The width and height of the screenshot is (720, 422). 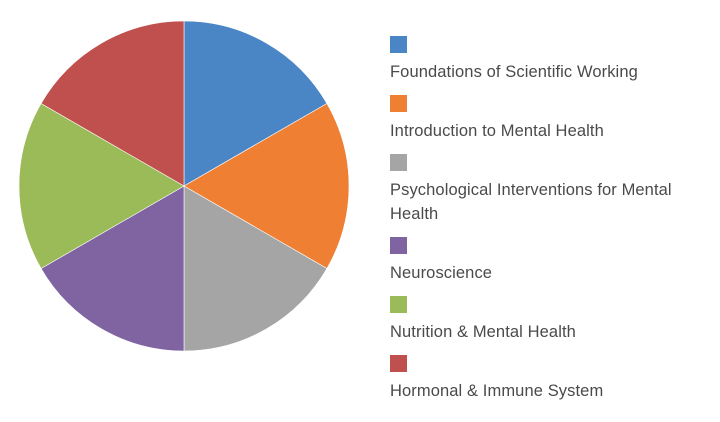 What do you see at coordinates (550, 261) in the screenshot?
I see `legend-item: Neuroscience` at bounding box center [550, 261].